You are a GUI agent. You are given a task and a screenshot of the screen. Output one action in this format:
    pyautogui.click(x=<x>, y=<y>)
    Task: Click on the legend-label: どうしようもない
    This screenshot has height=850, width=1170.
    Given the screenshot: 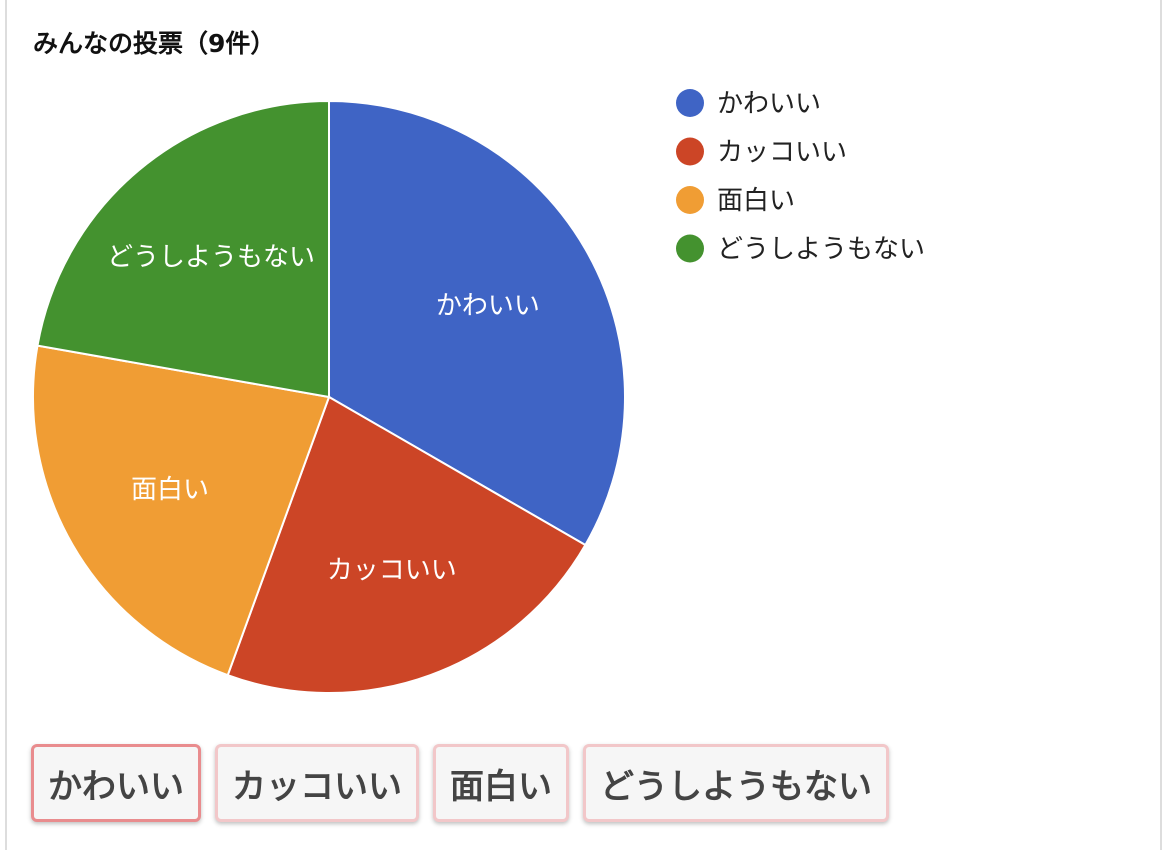 What is the action you would take?
    pyautogui.click(x=821, y=250)
    